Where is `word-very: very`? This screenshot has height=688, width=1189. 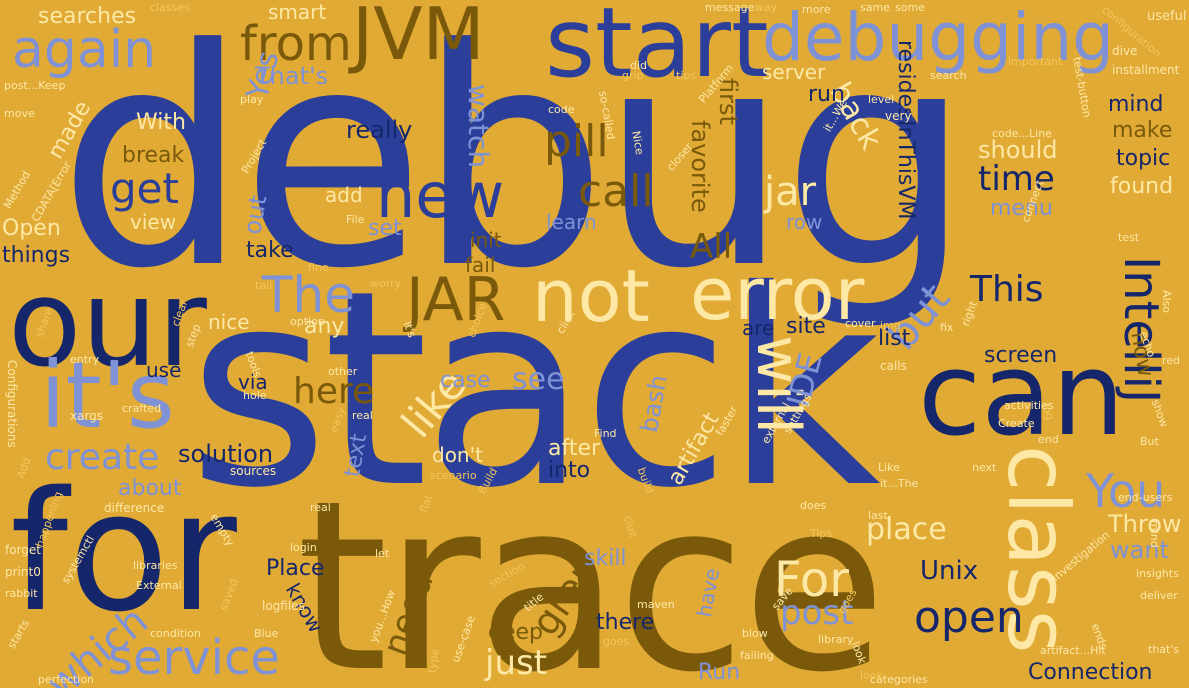
word-very: very is located at coordinates (898, 116).